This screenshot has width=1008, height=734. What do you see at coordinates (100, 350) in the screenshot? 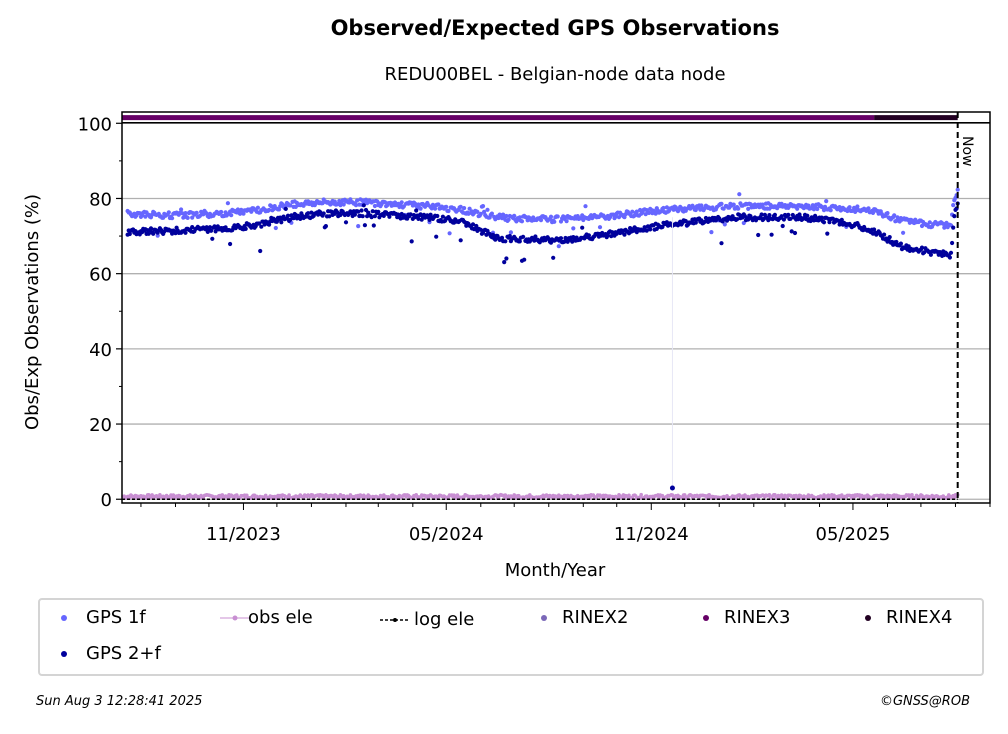
I see `y-tick-label: 40` at bounding box center [100, 350].